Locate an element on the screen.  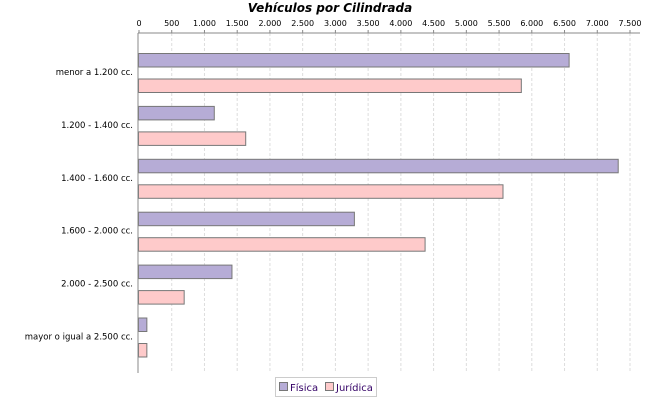
legend: Física Jurídica is located at coordinates (326, 387).